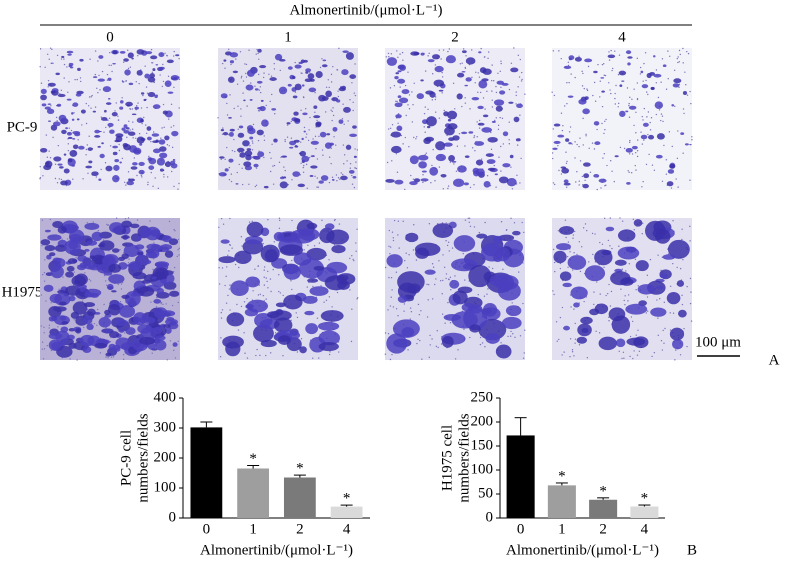 This screenshot has height=563, width=785. Describe the element at coordinates (110, 289) in the screenshot. I see `micrograph` at that location.